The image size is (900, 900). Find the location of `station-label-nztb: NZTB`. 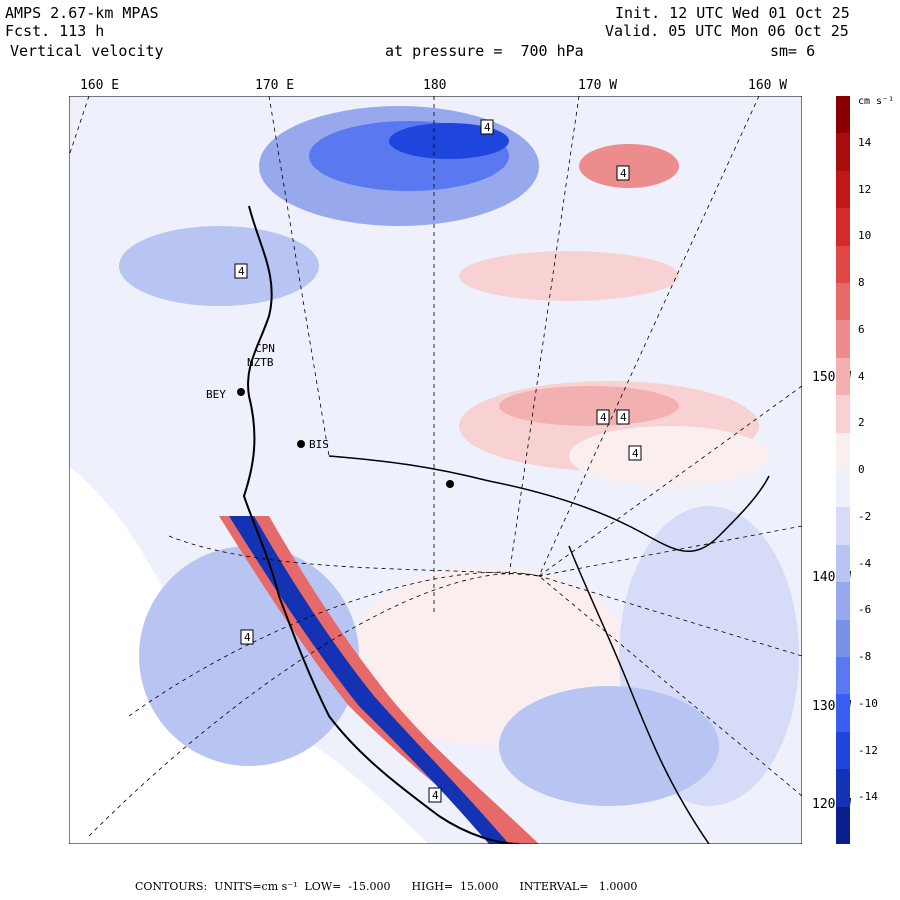

station-label-nztb: NZTB is located at coordinates (260, 362).